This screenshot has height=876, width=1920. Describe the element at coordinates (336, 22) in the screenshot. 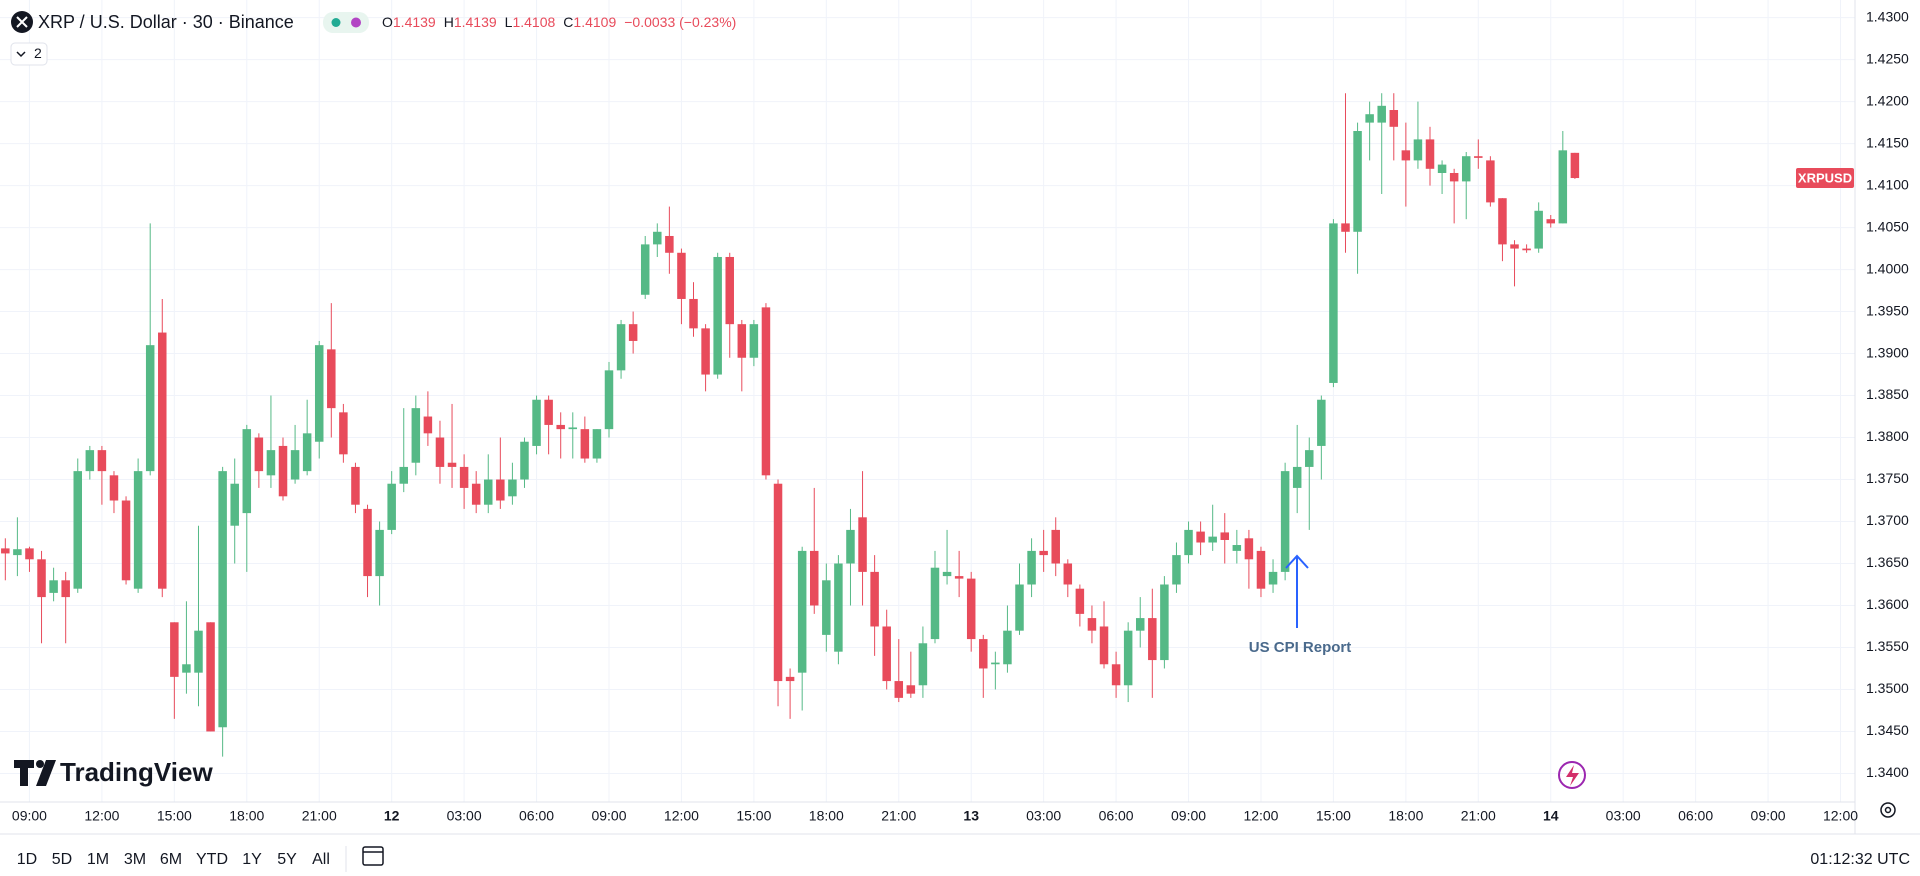

I see `market-status` at that location.